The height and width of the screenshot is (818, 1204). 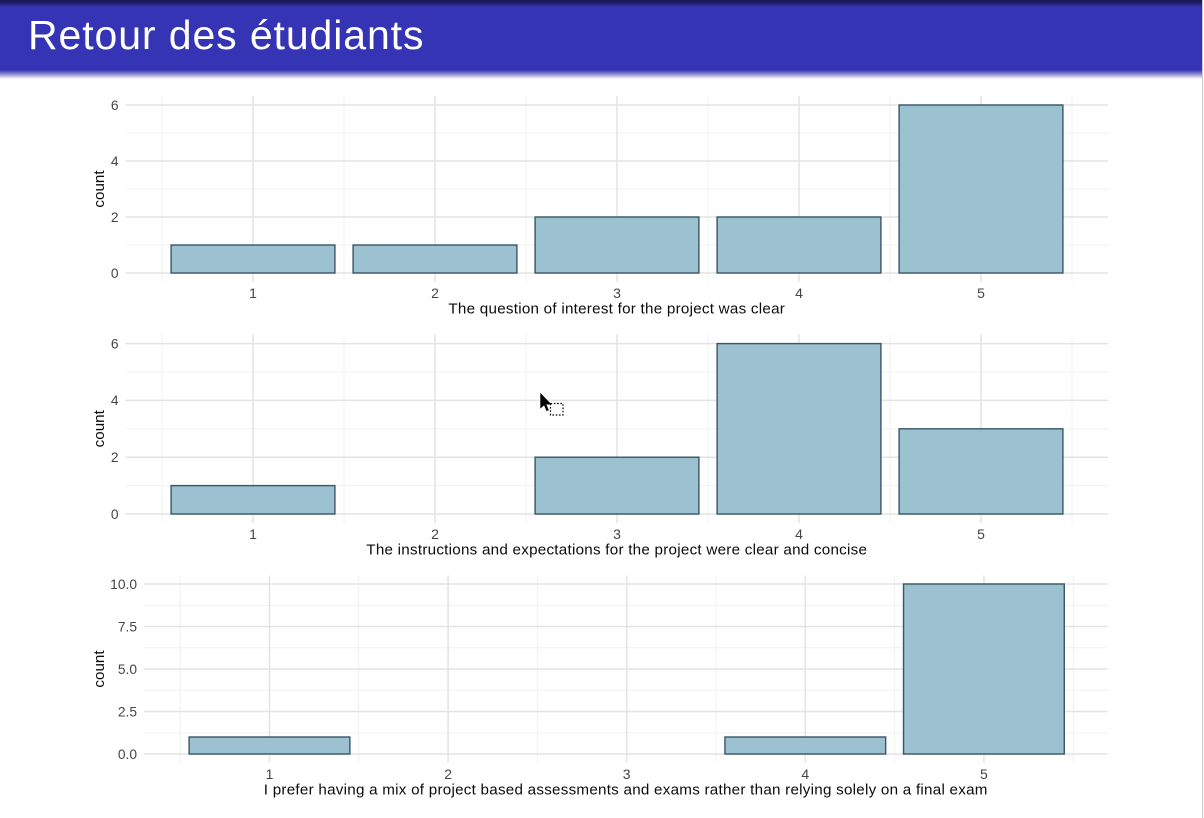 What do you see at coordinates (226, 35) in the screenshot?
I see `page-title: Retour des étudiants` at bounding box center [226, 35].